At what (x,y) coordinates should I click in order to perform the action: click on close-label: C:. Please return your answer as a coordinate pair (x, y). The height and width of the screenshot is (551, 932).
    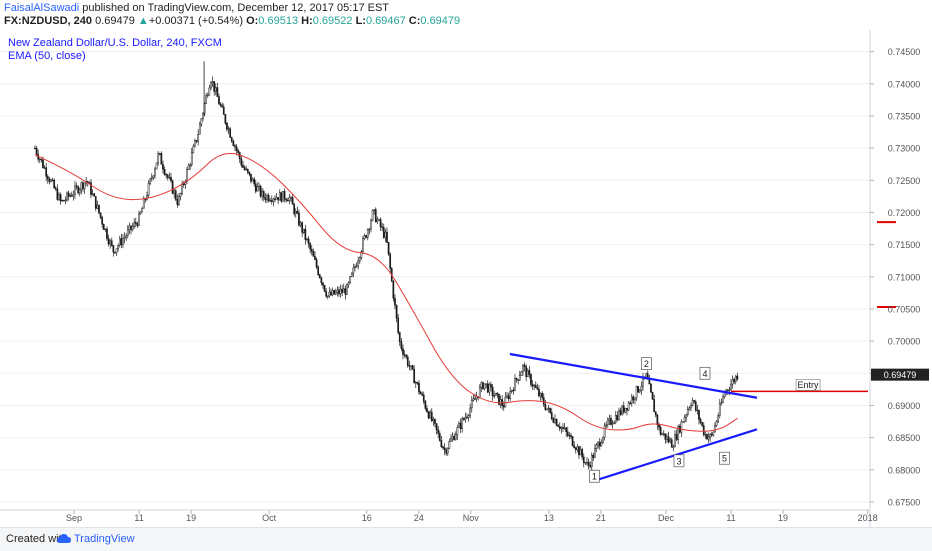
    Looking at the image, I should click on (414, 21).